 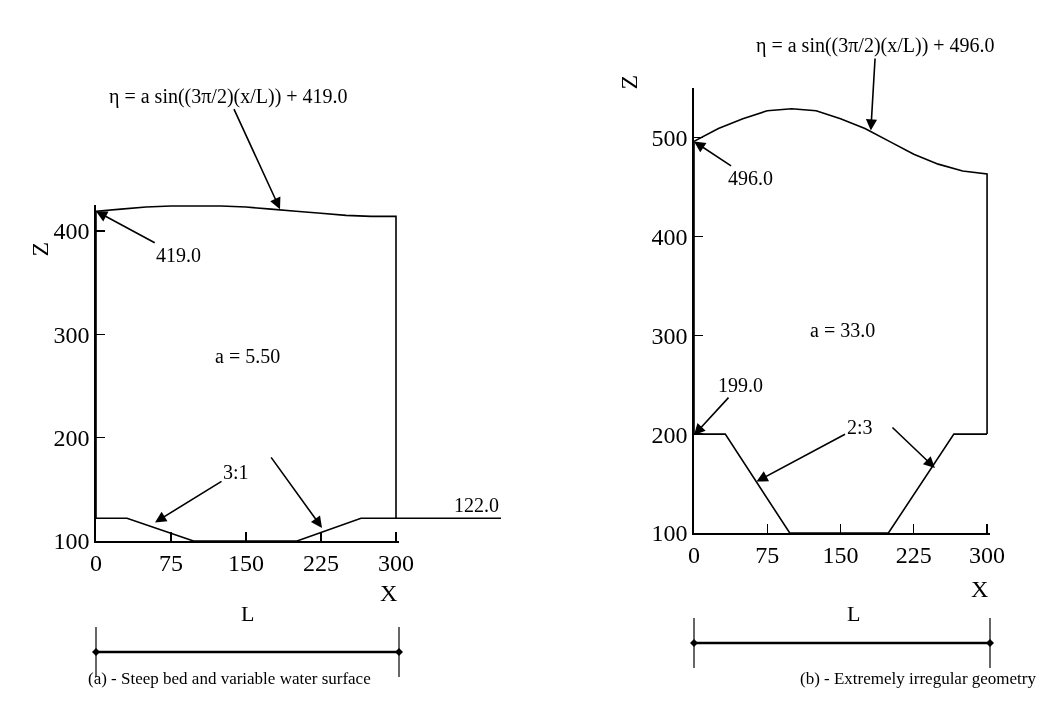 I want to click on text: (a) - Steep bed and variable water surface, so click(x=229, y=678).